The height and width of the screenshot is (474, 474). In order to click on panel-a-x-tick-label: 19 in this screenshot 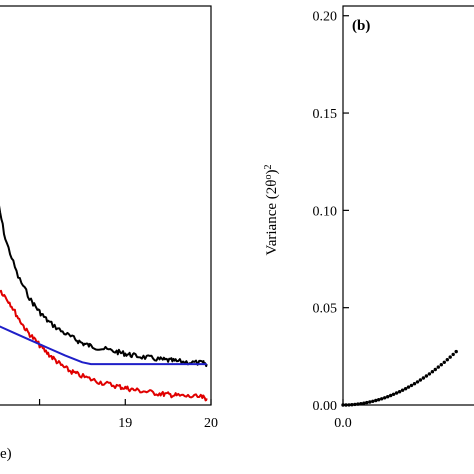, I will do `click(125, 423)`.